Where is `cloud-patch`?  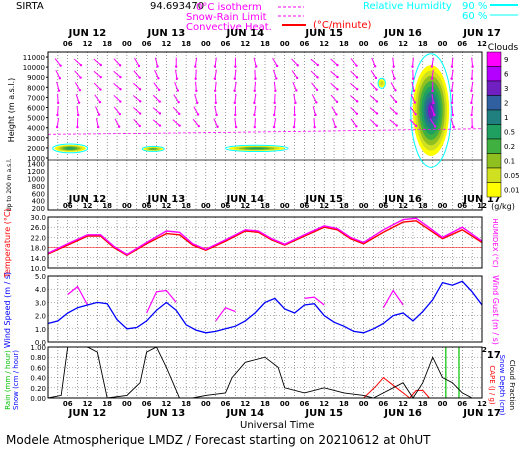
cloud-patch is located at coordinates (257, 148).